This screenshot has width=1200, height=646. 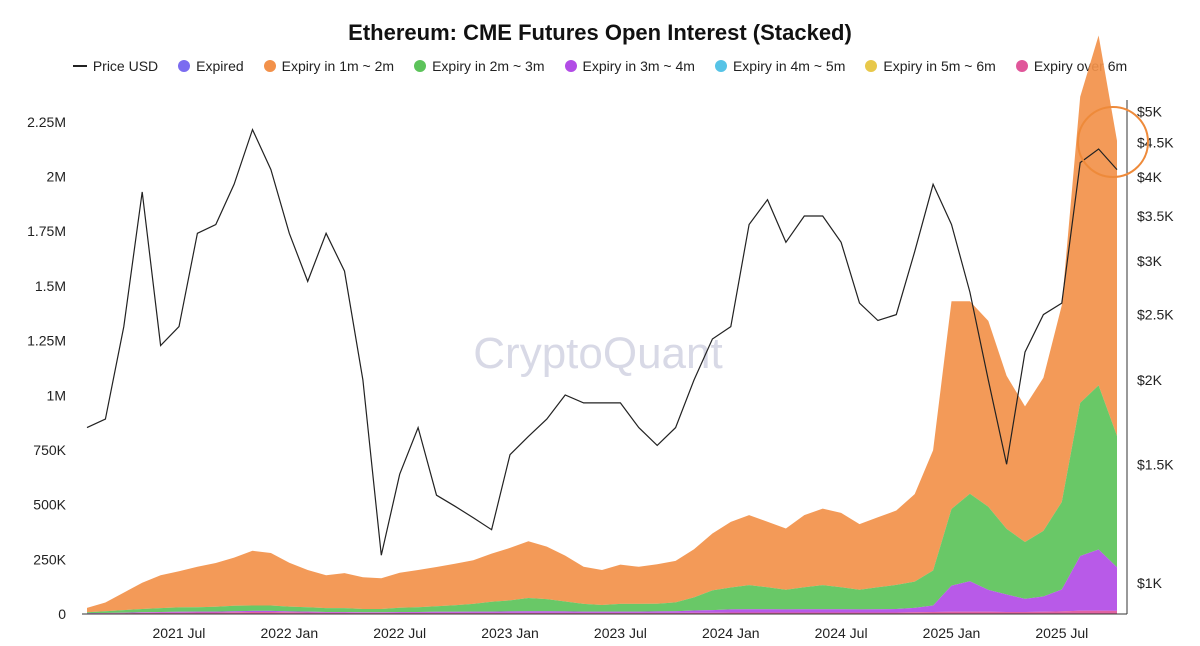 What do you see at coordinates (939, 66) in the screenshot?
I see `legend-label-exp_5m_6m: Expiry in 5m ~ 6m` at bounding box center [939, 66].